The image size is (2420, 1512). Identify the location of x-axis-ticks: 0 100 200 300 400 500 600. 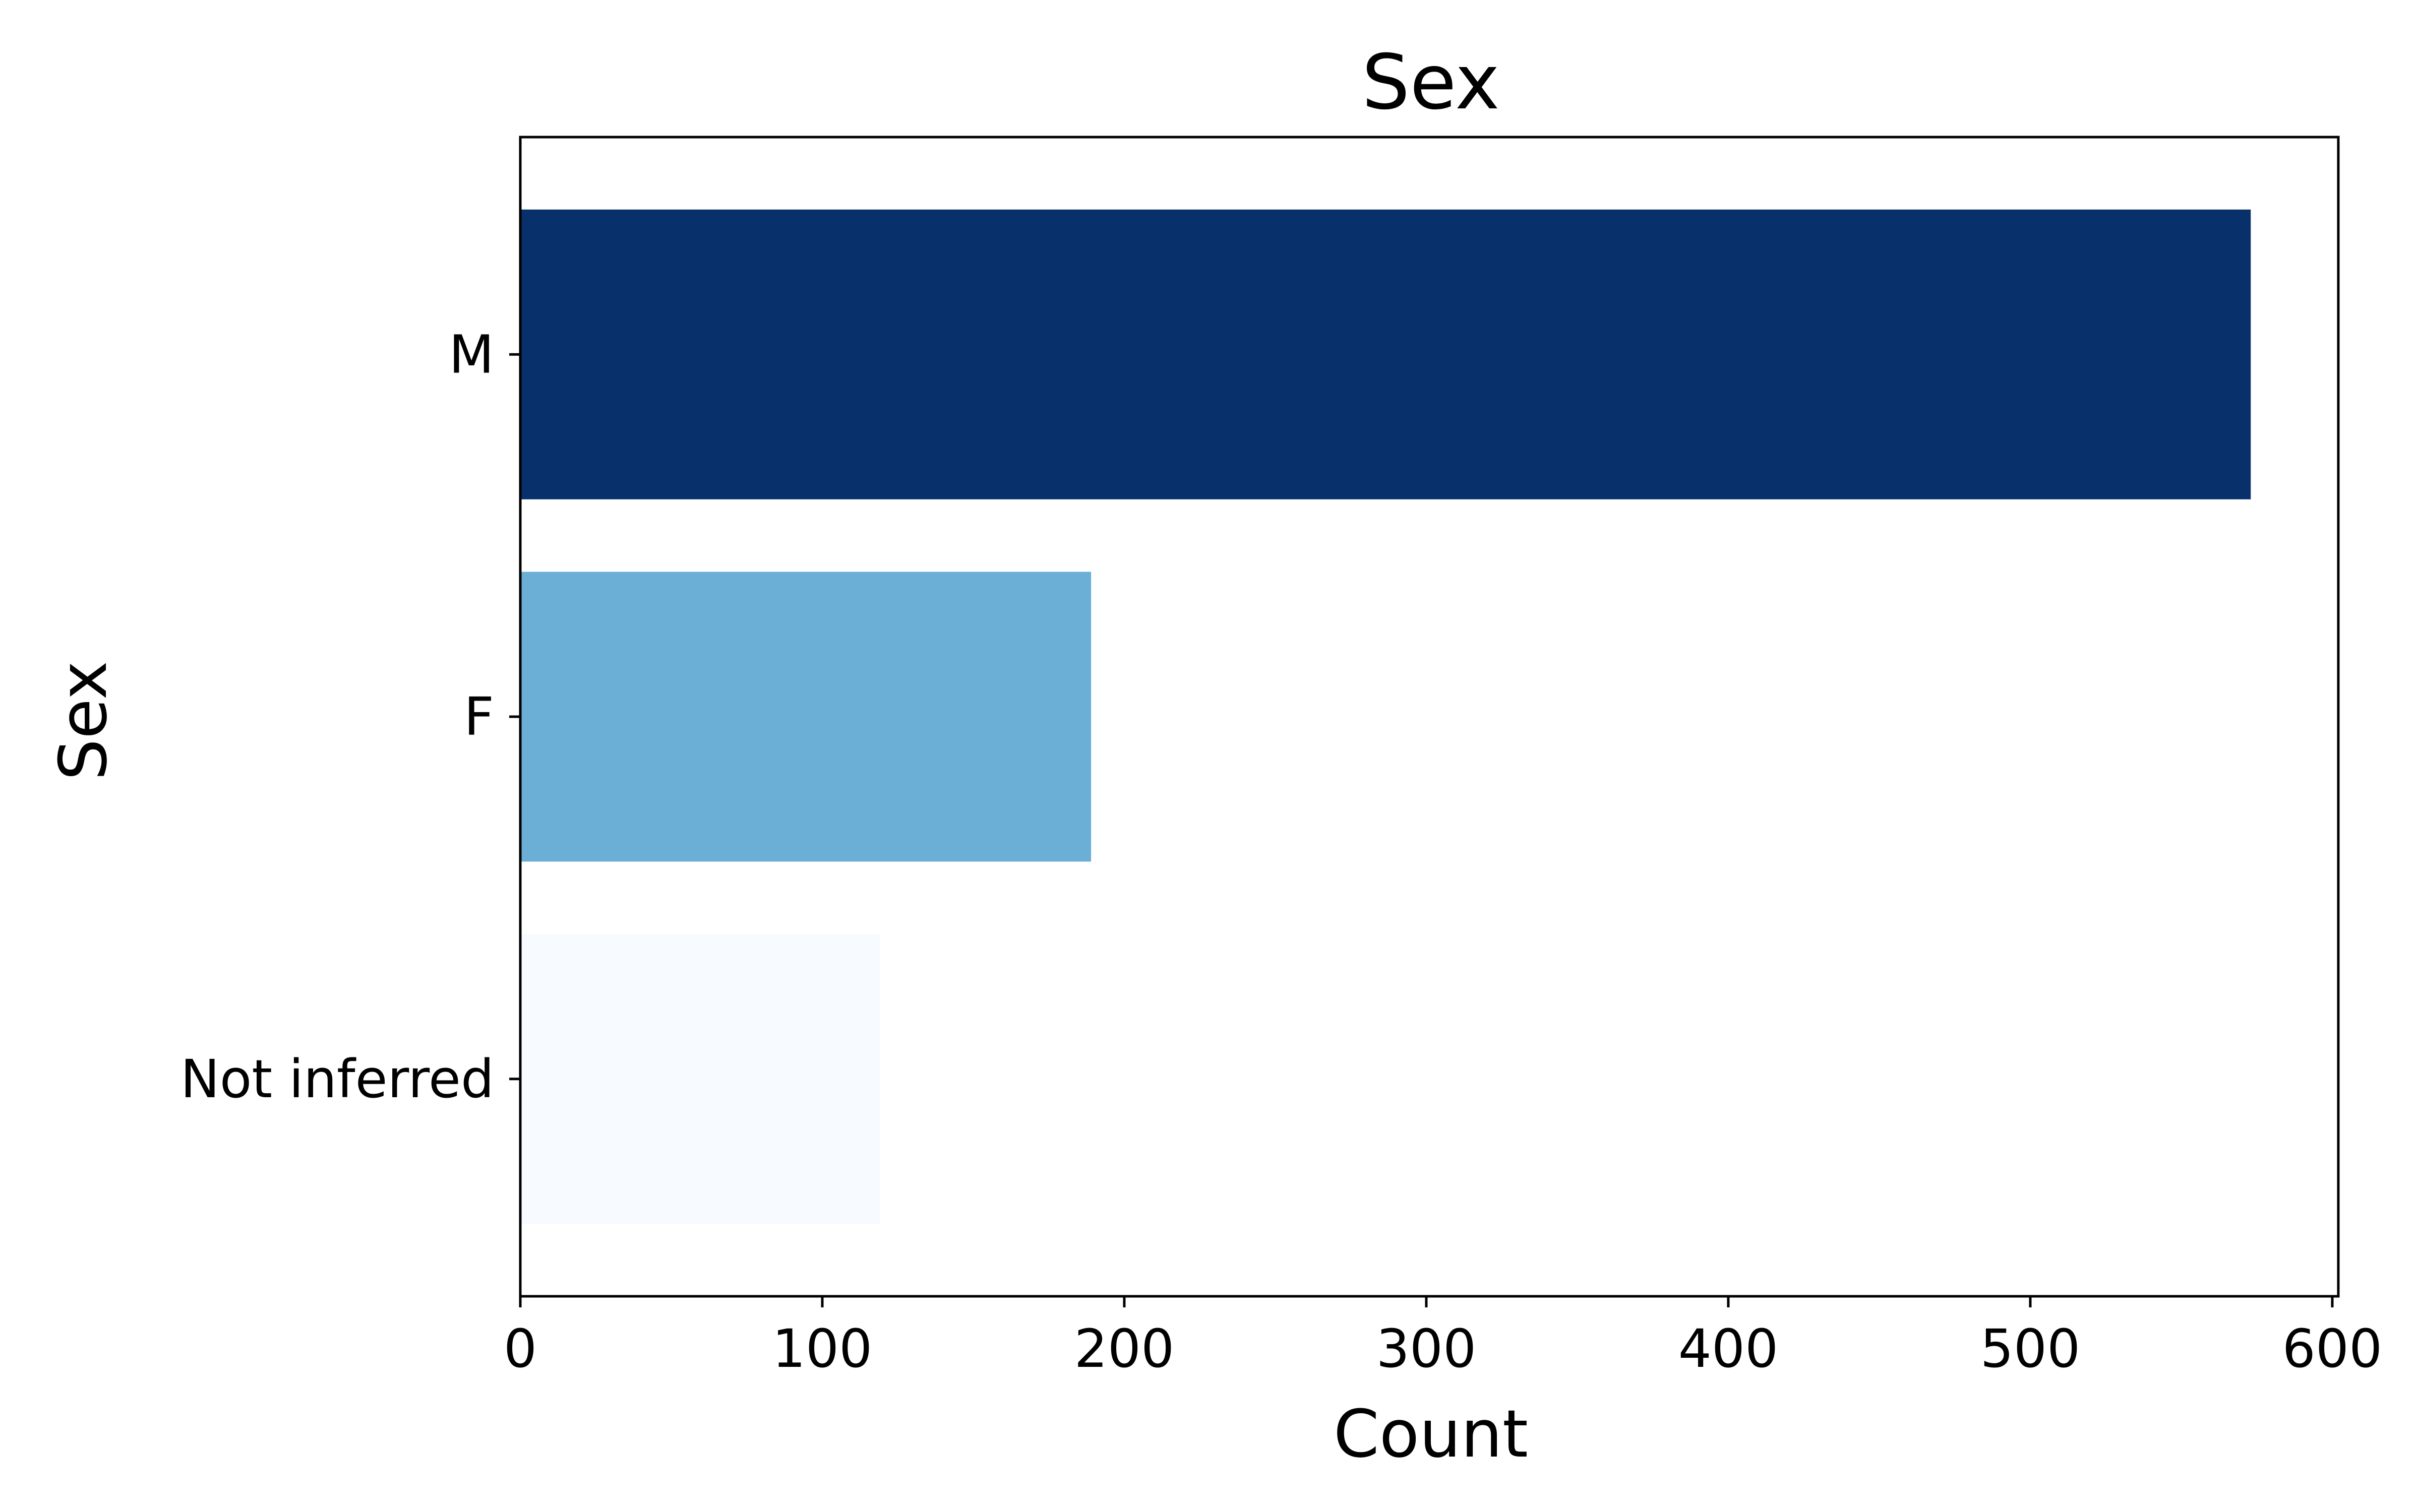
(1443, 1337).